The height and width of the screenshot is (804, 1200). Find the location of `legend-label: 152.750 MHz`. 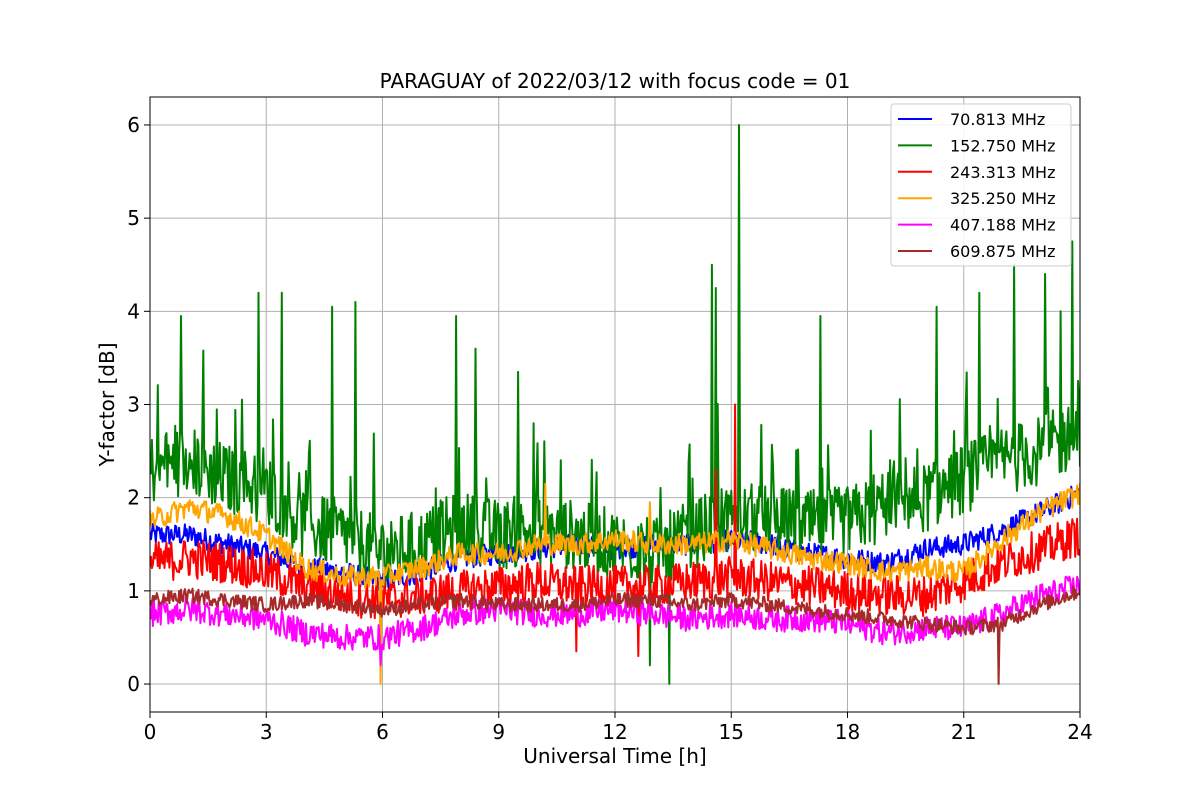

legend-label: 152.750 MHz is located at coordinates (1002, 145).